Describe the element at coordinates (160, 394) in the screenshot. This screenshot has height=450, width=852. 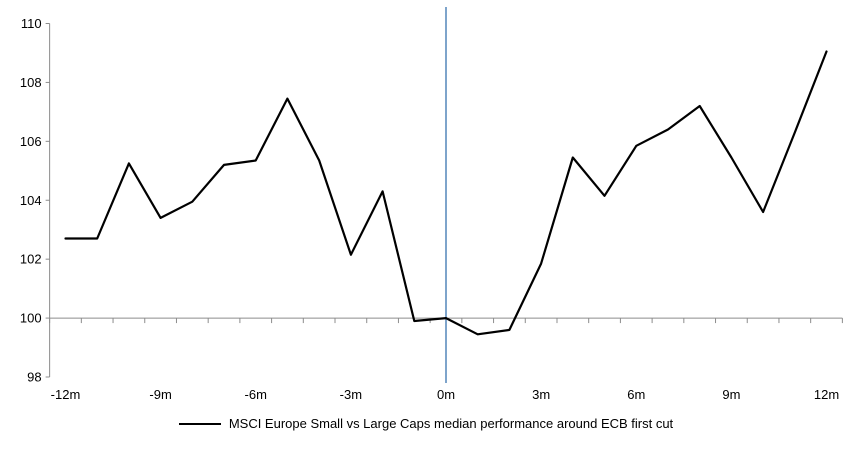
I see `x-tick-label: -9m` at that location.